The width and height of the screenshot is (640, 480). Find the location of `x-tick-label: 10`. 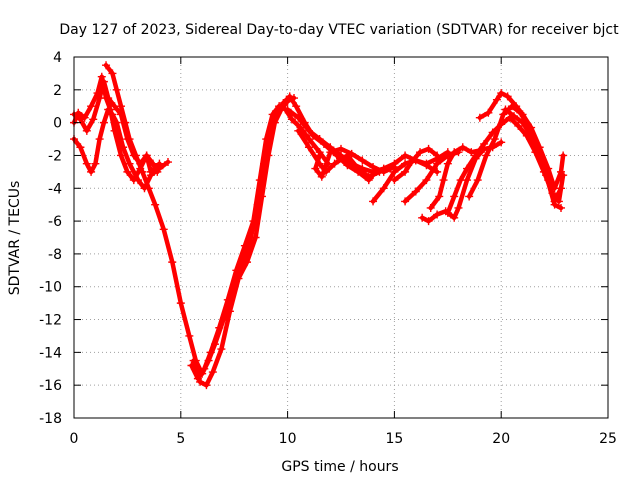

x-tick-label: 10 is located at coordinates (288, 439).